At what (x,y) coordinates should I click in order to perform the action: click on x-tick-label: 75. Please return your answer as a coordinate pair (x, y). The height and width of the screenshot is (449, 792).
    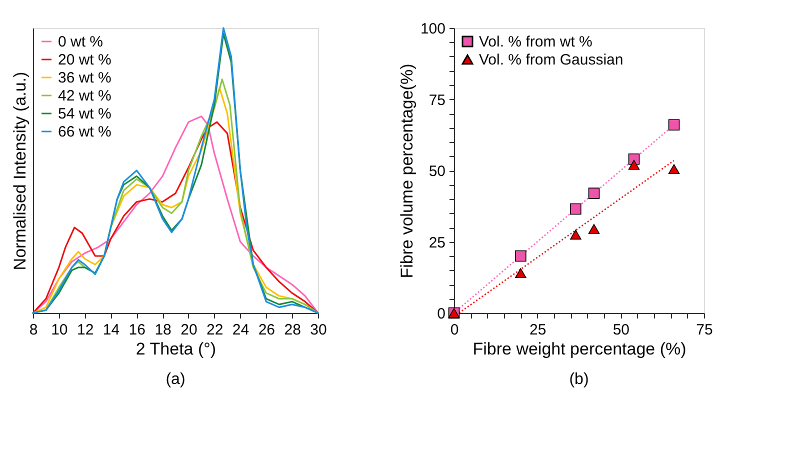
    Looking at the image, I should click on (704, 330).